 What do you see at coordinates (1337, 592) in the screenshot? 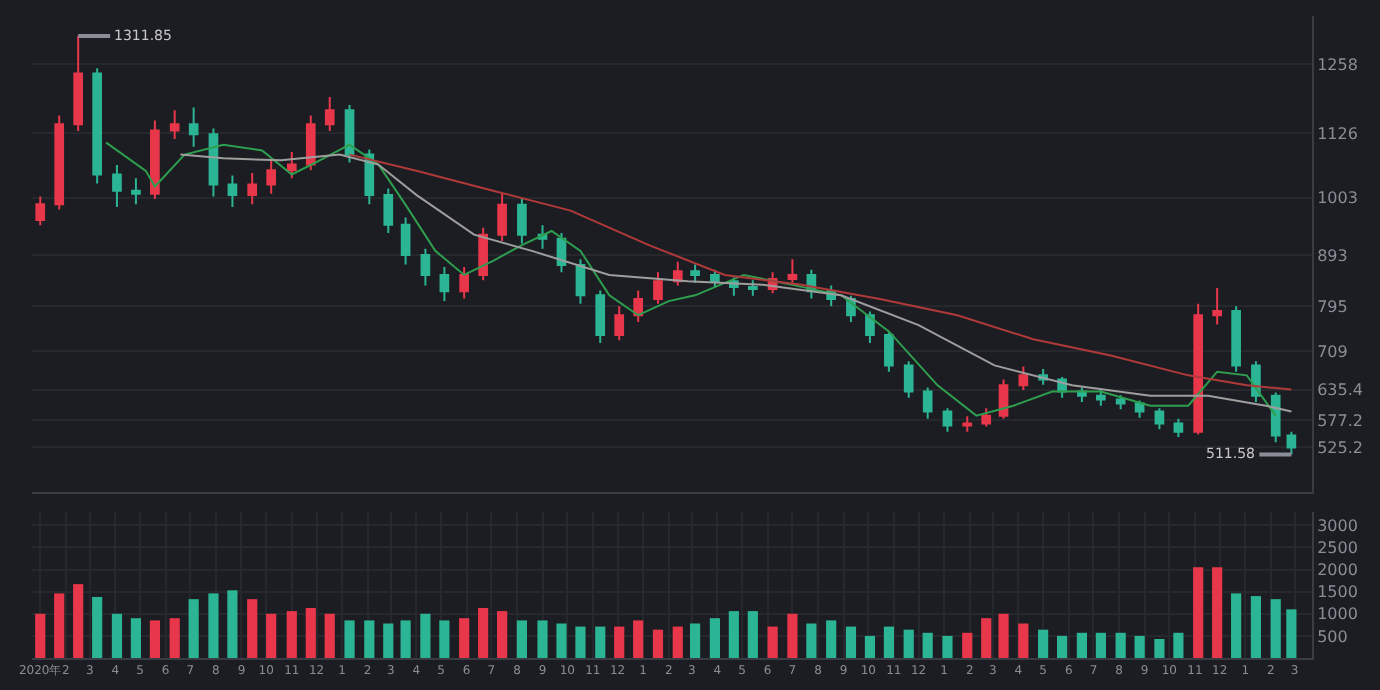
I see `y-tick-label: 1500` at bounding box center [1337, 592].